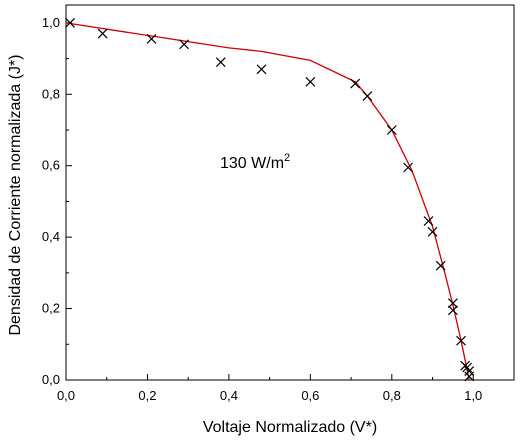  Describe the element at coordinates (51, 379) in the screenshot. I see `y-tick-label: 0,0` at that location.